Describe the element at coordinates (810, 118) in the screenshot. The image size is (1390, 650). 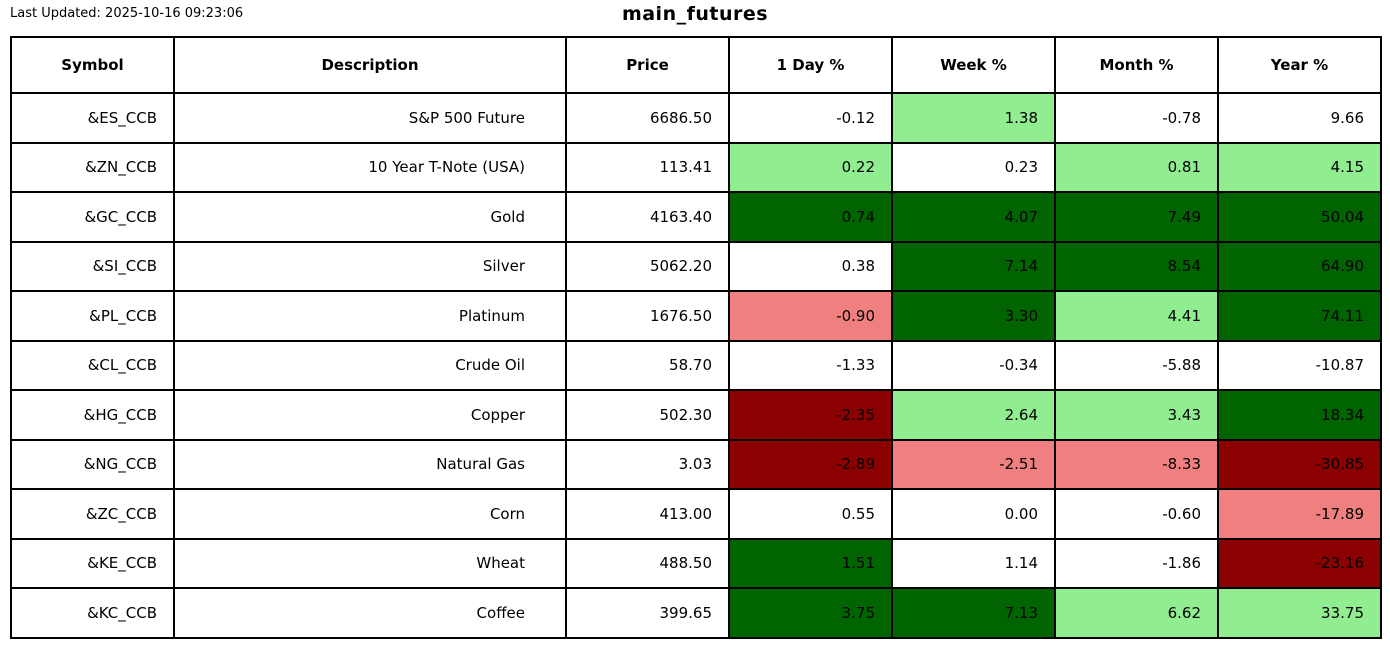
I see `day-percent-cell: -0.12` at that location.